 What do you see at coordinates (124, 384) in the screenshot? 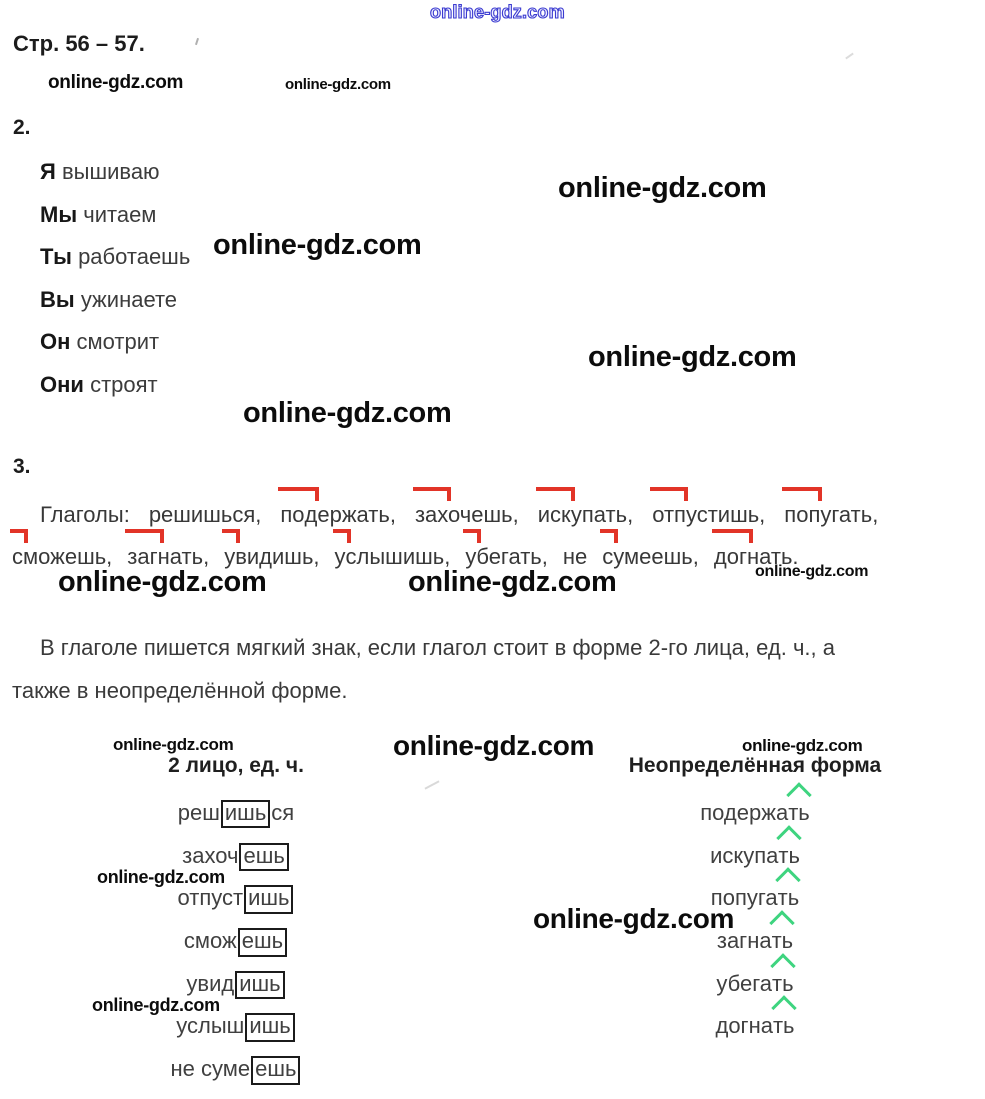
I see `verb: строят` at bounding box center [124, 384].